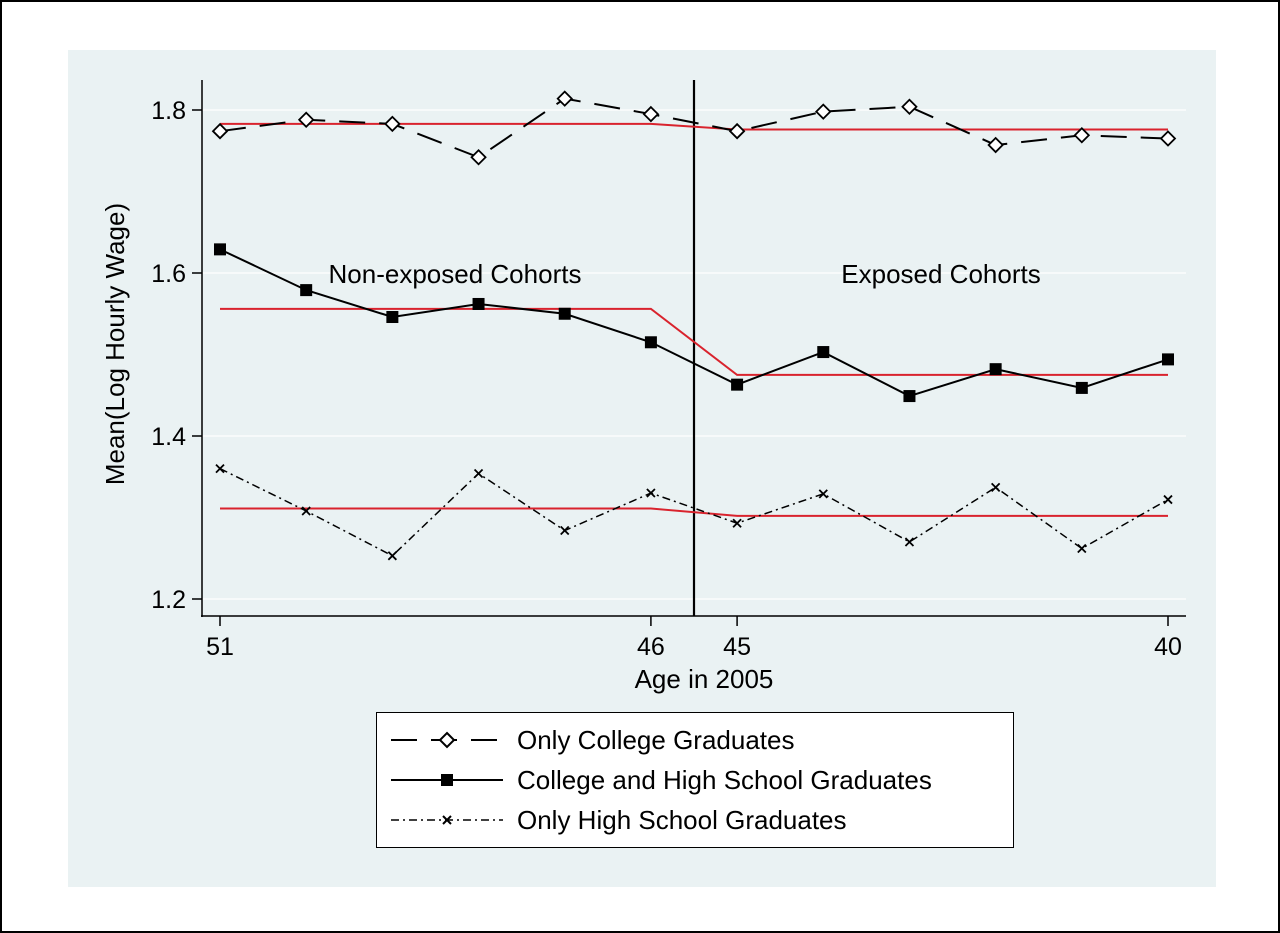 The height and width of the screenshot is (933, 1280). What do you see at coordinates (168, 274) in the screenshot?
I see `y-tick-label: 1.6` at bounding box center [168, 274].